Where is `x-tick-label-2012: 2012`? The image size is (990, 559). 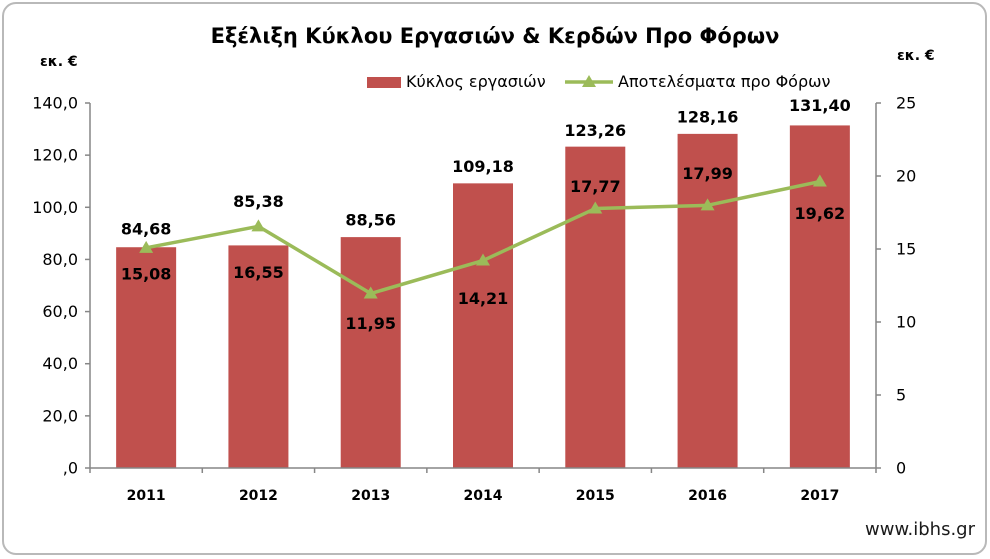
x-tick-label-2012: 2012 is located at coordinates (258, 496).